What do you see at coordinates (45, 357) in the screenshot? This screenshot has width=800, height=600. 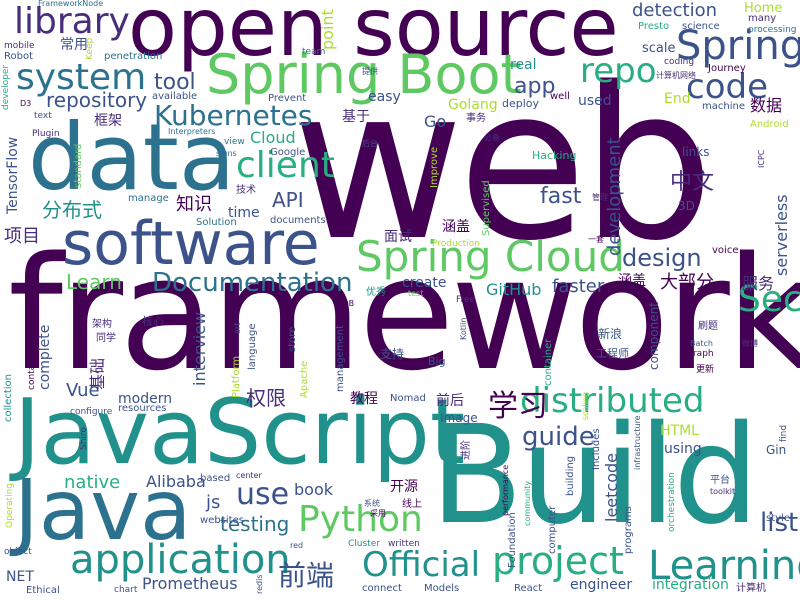 I see `word-complete: complete` at bounding box center [45, 357].